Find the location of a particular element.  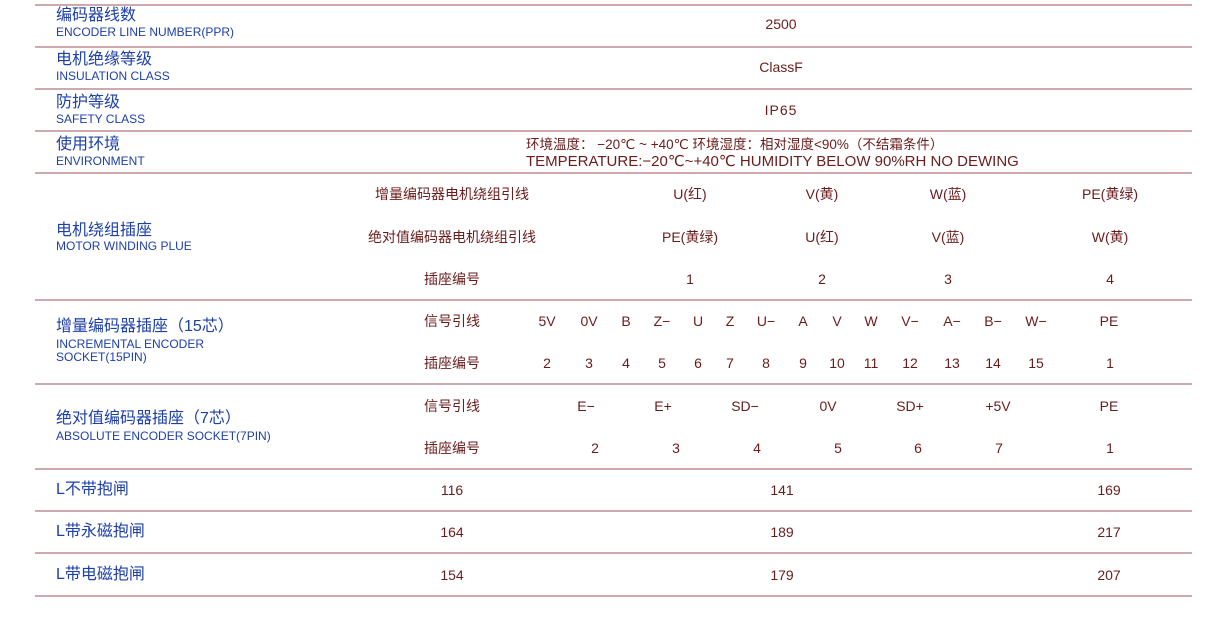

winding-cell: W(蓝) is located at coordinates (948, 194).